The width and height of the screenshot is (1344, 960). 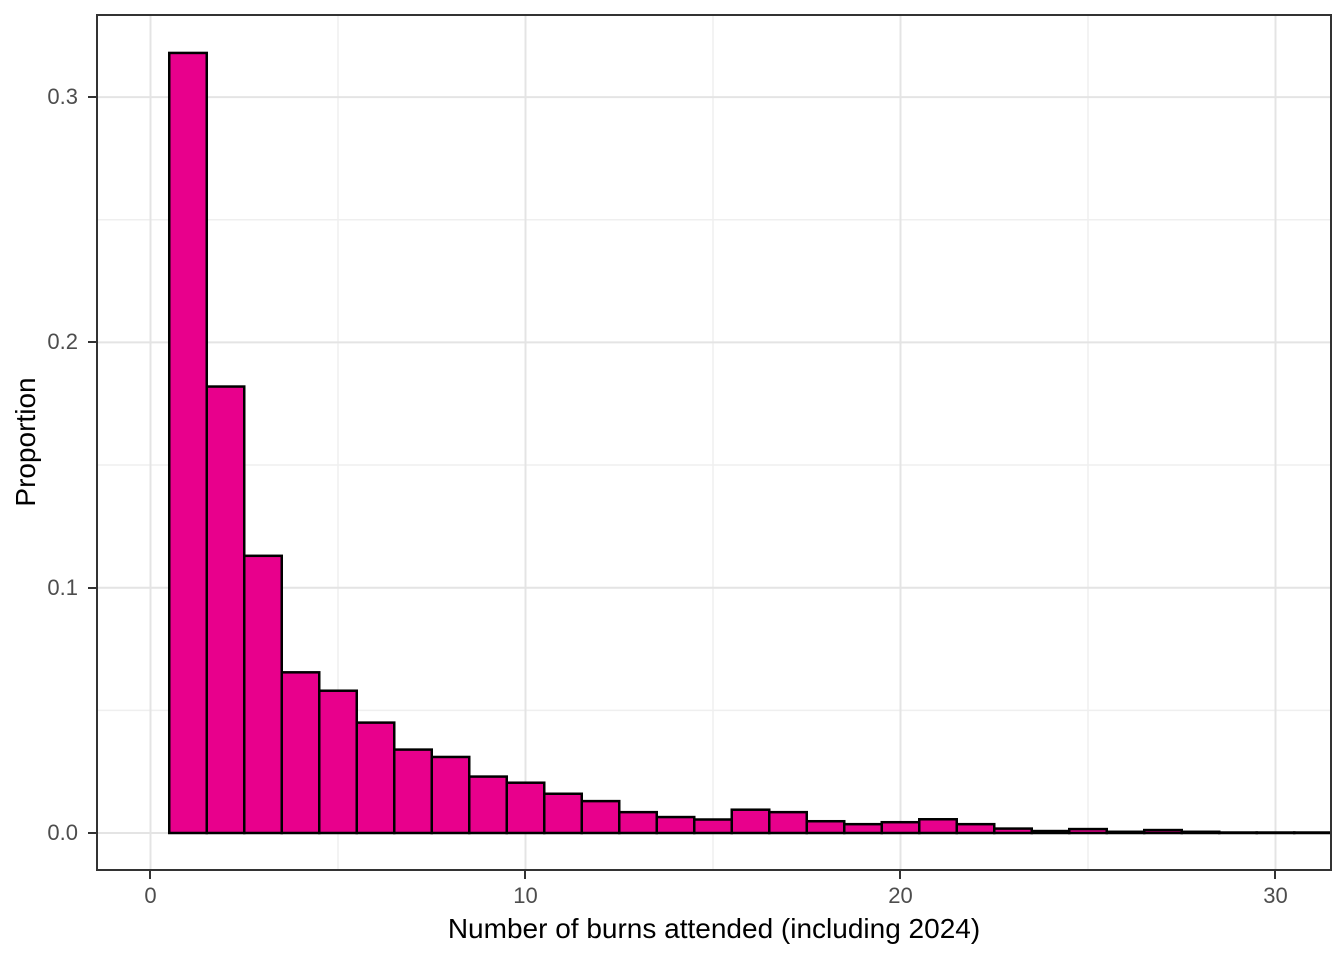 What do you see at coordinates (62, 342) in the screenshot?
I see `y-tick-label: 0.2` at bounding box center [62, 342].